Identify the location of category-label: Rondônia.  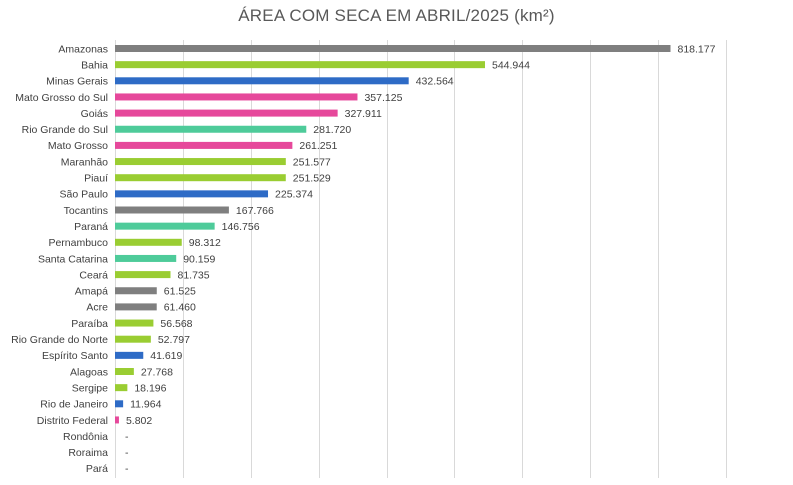
(85, 437).